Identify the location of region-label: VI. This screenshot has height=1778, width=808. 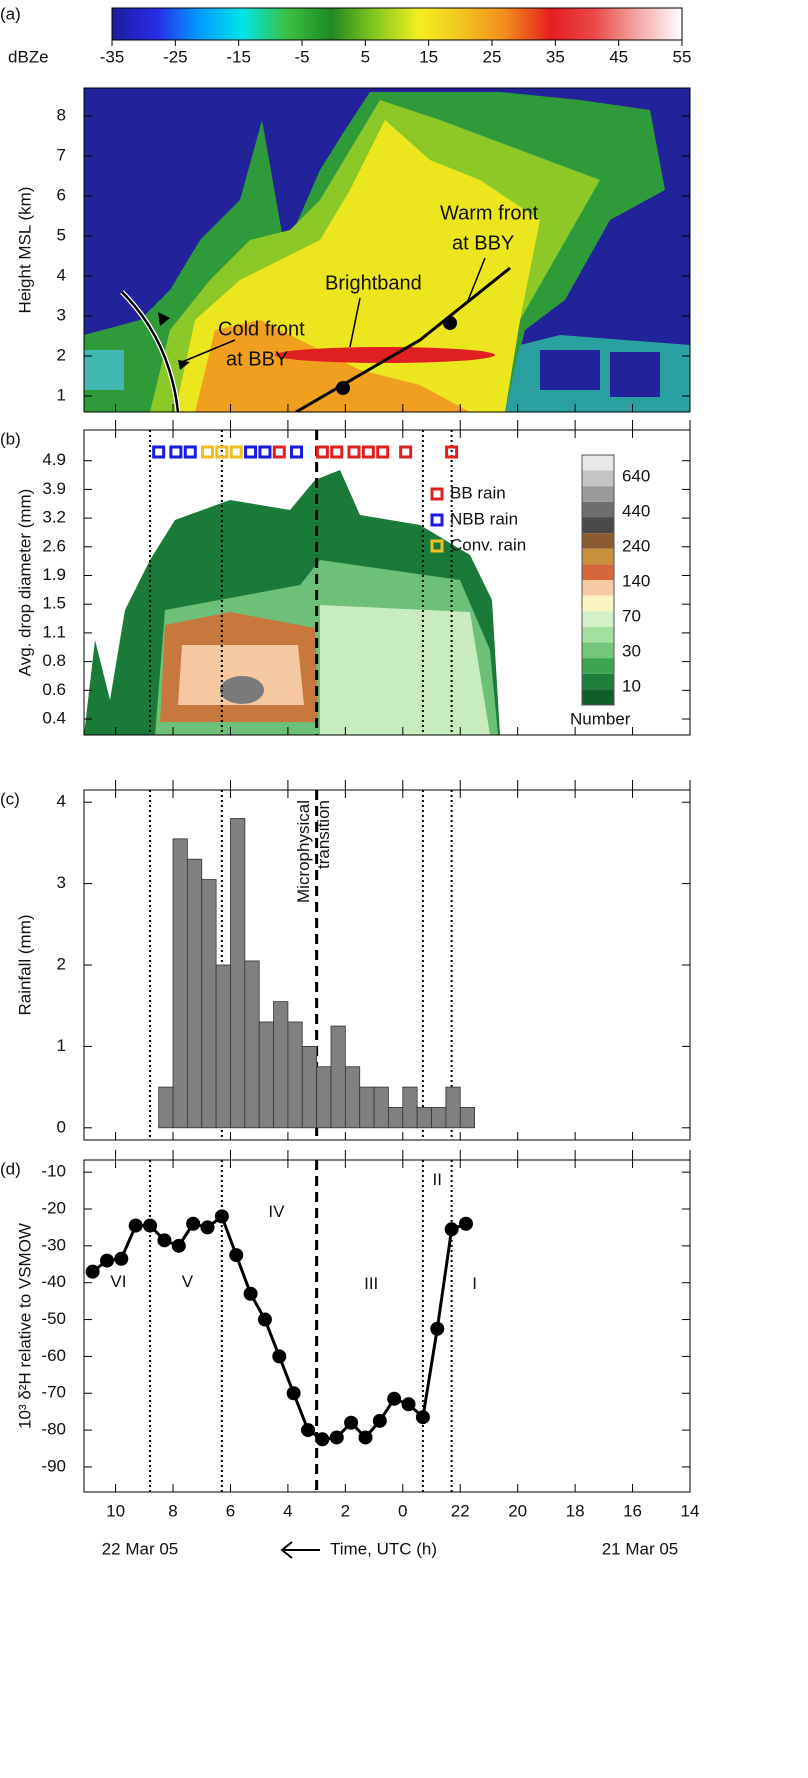
(118, 1281).